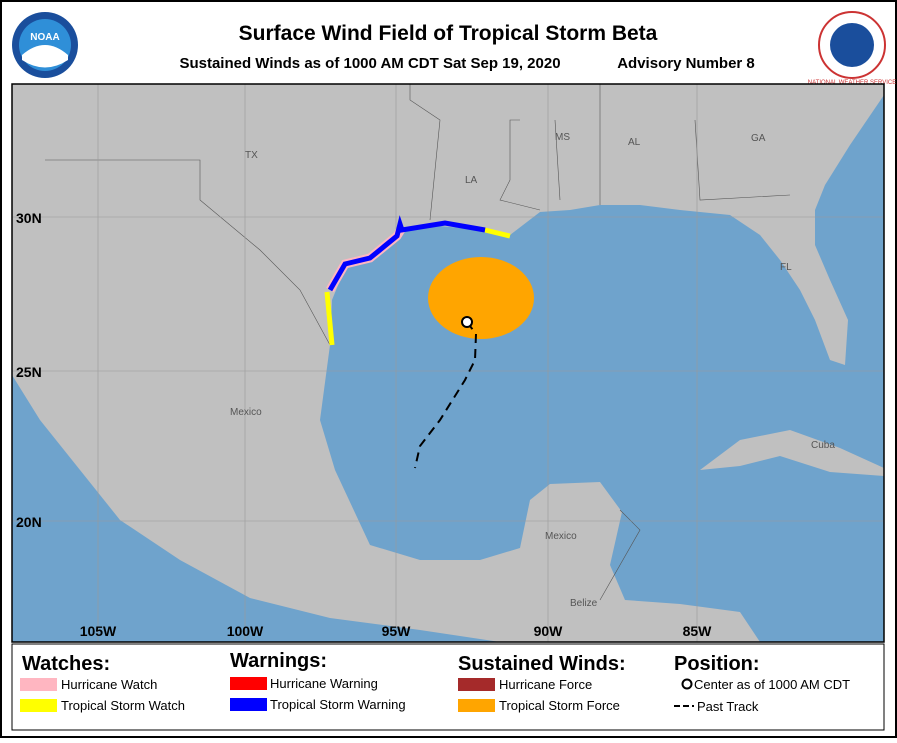 Image resolution: width=897 pixels, height=743 pixels. What do you see at coordinates (634, 142) in the screenshot?
I see `place-label: AL` at bounding box center [634, 142].